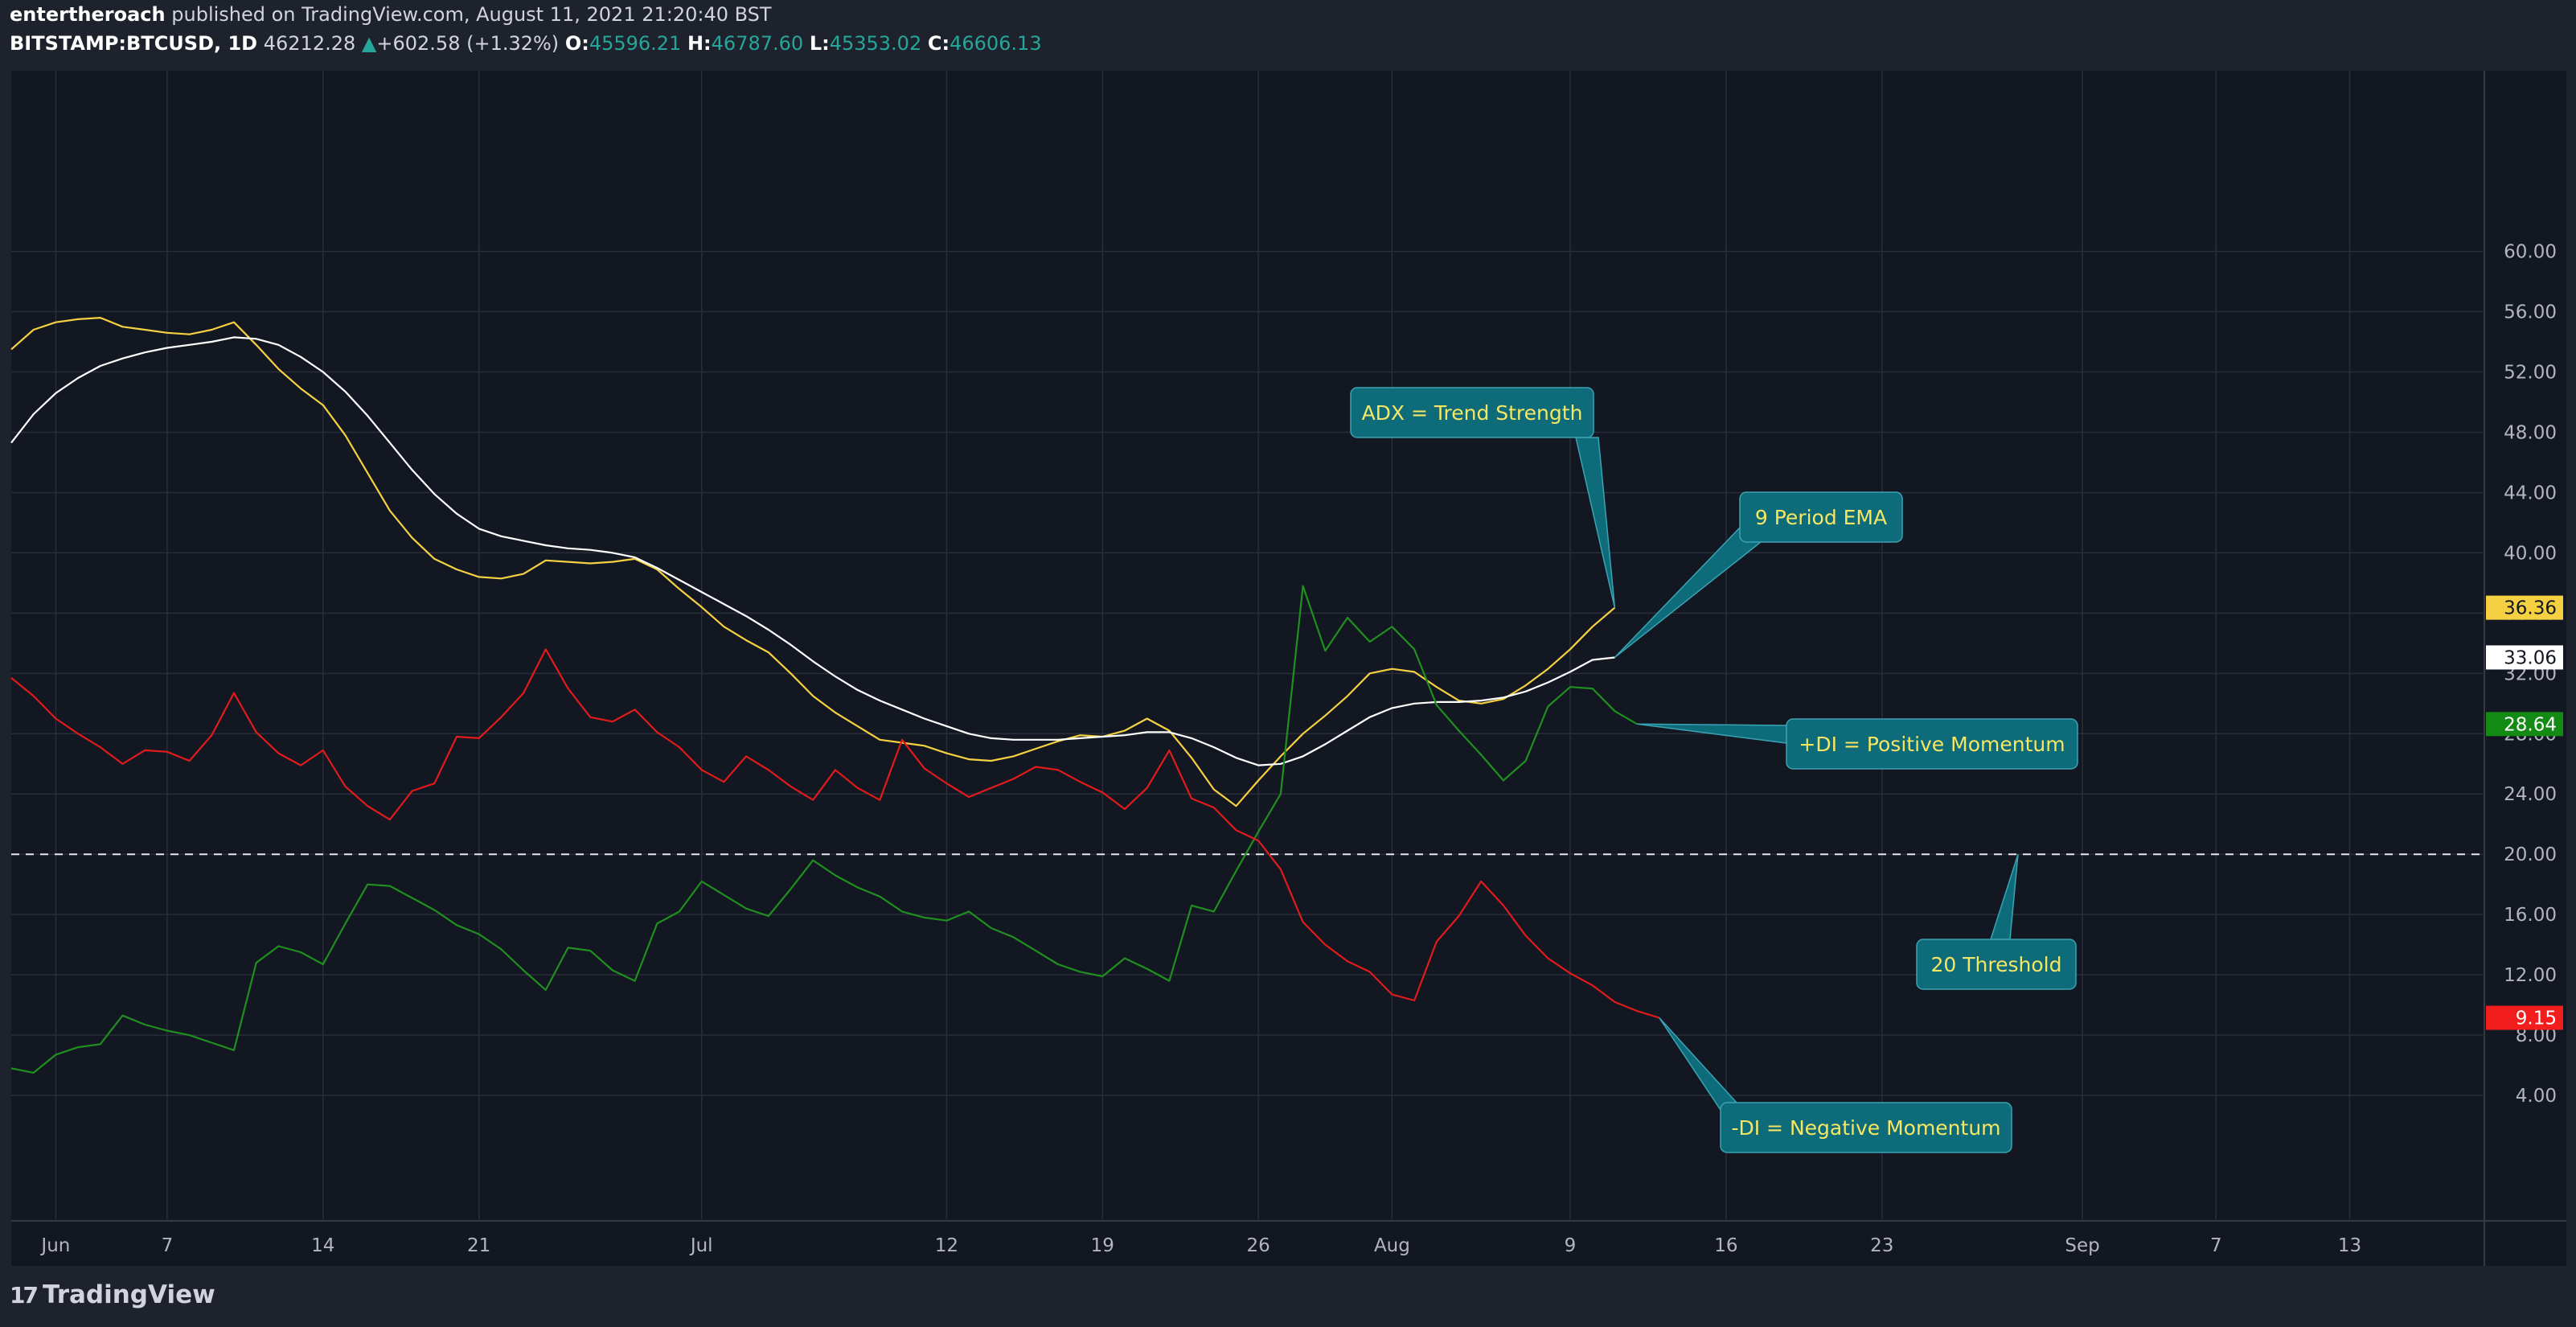 The image size is (2576, 1327). I want to click on low-value: 45353.02, so click(875, 43).